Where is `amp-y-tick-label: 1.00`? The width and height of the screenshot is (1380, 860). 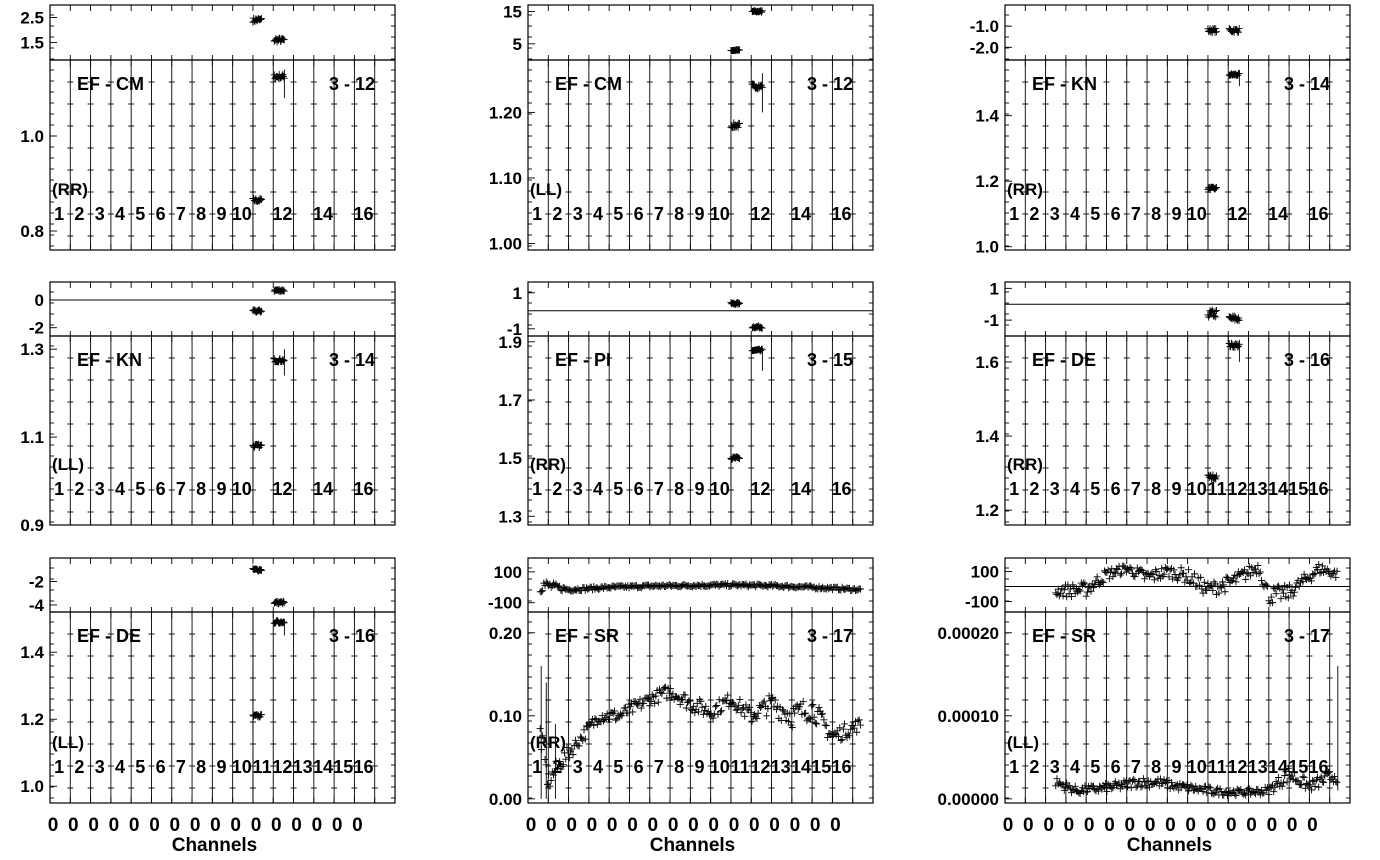
amp-y-tick-label: 1.00 is located at coordinates (505, 243).